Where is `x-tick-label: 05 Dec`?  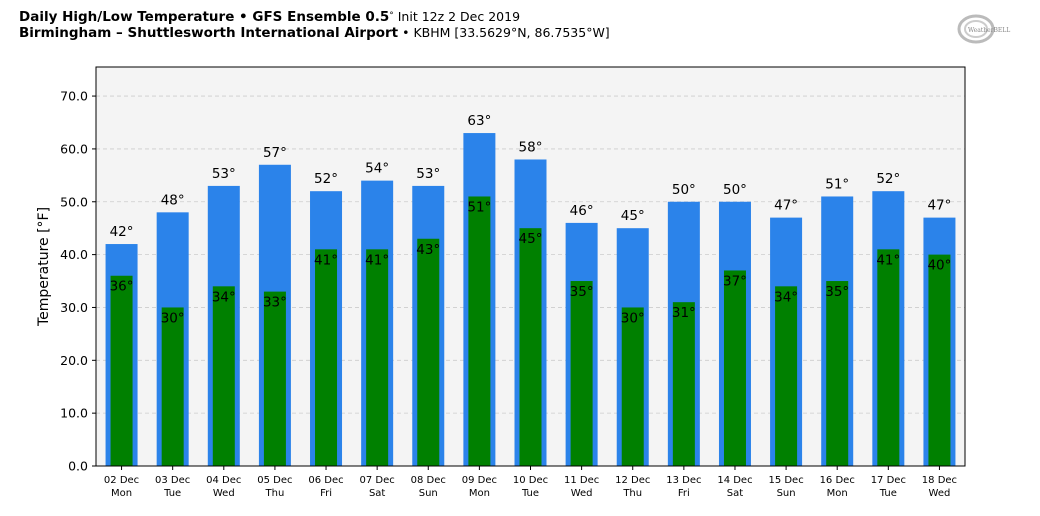 x-tick-label: 05 Dec is located at coordinates (274, 480).